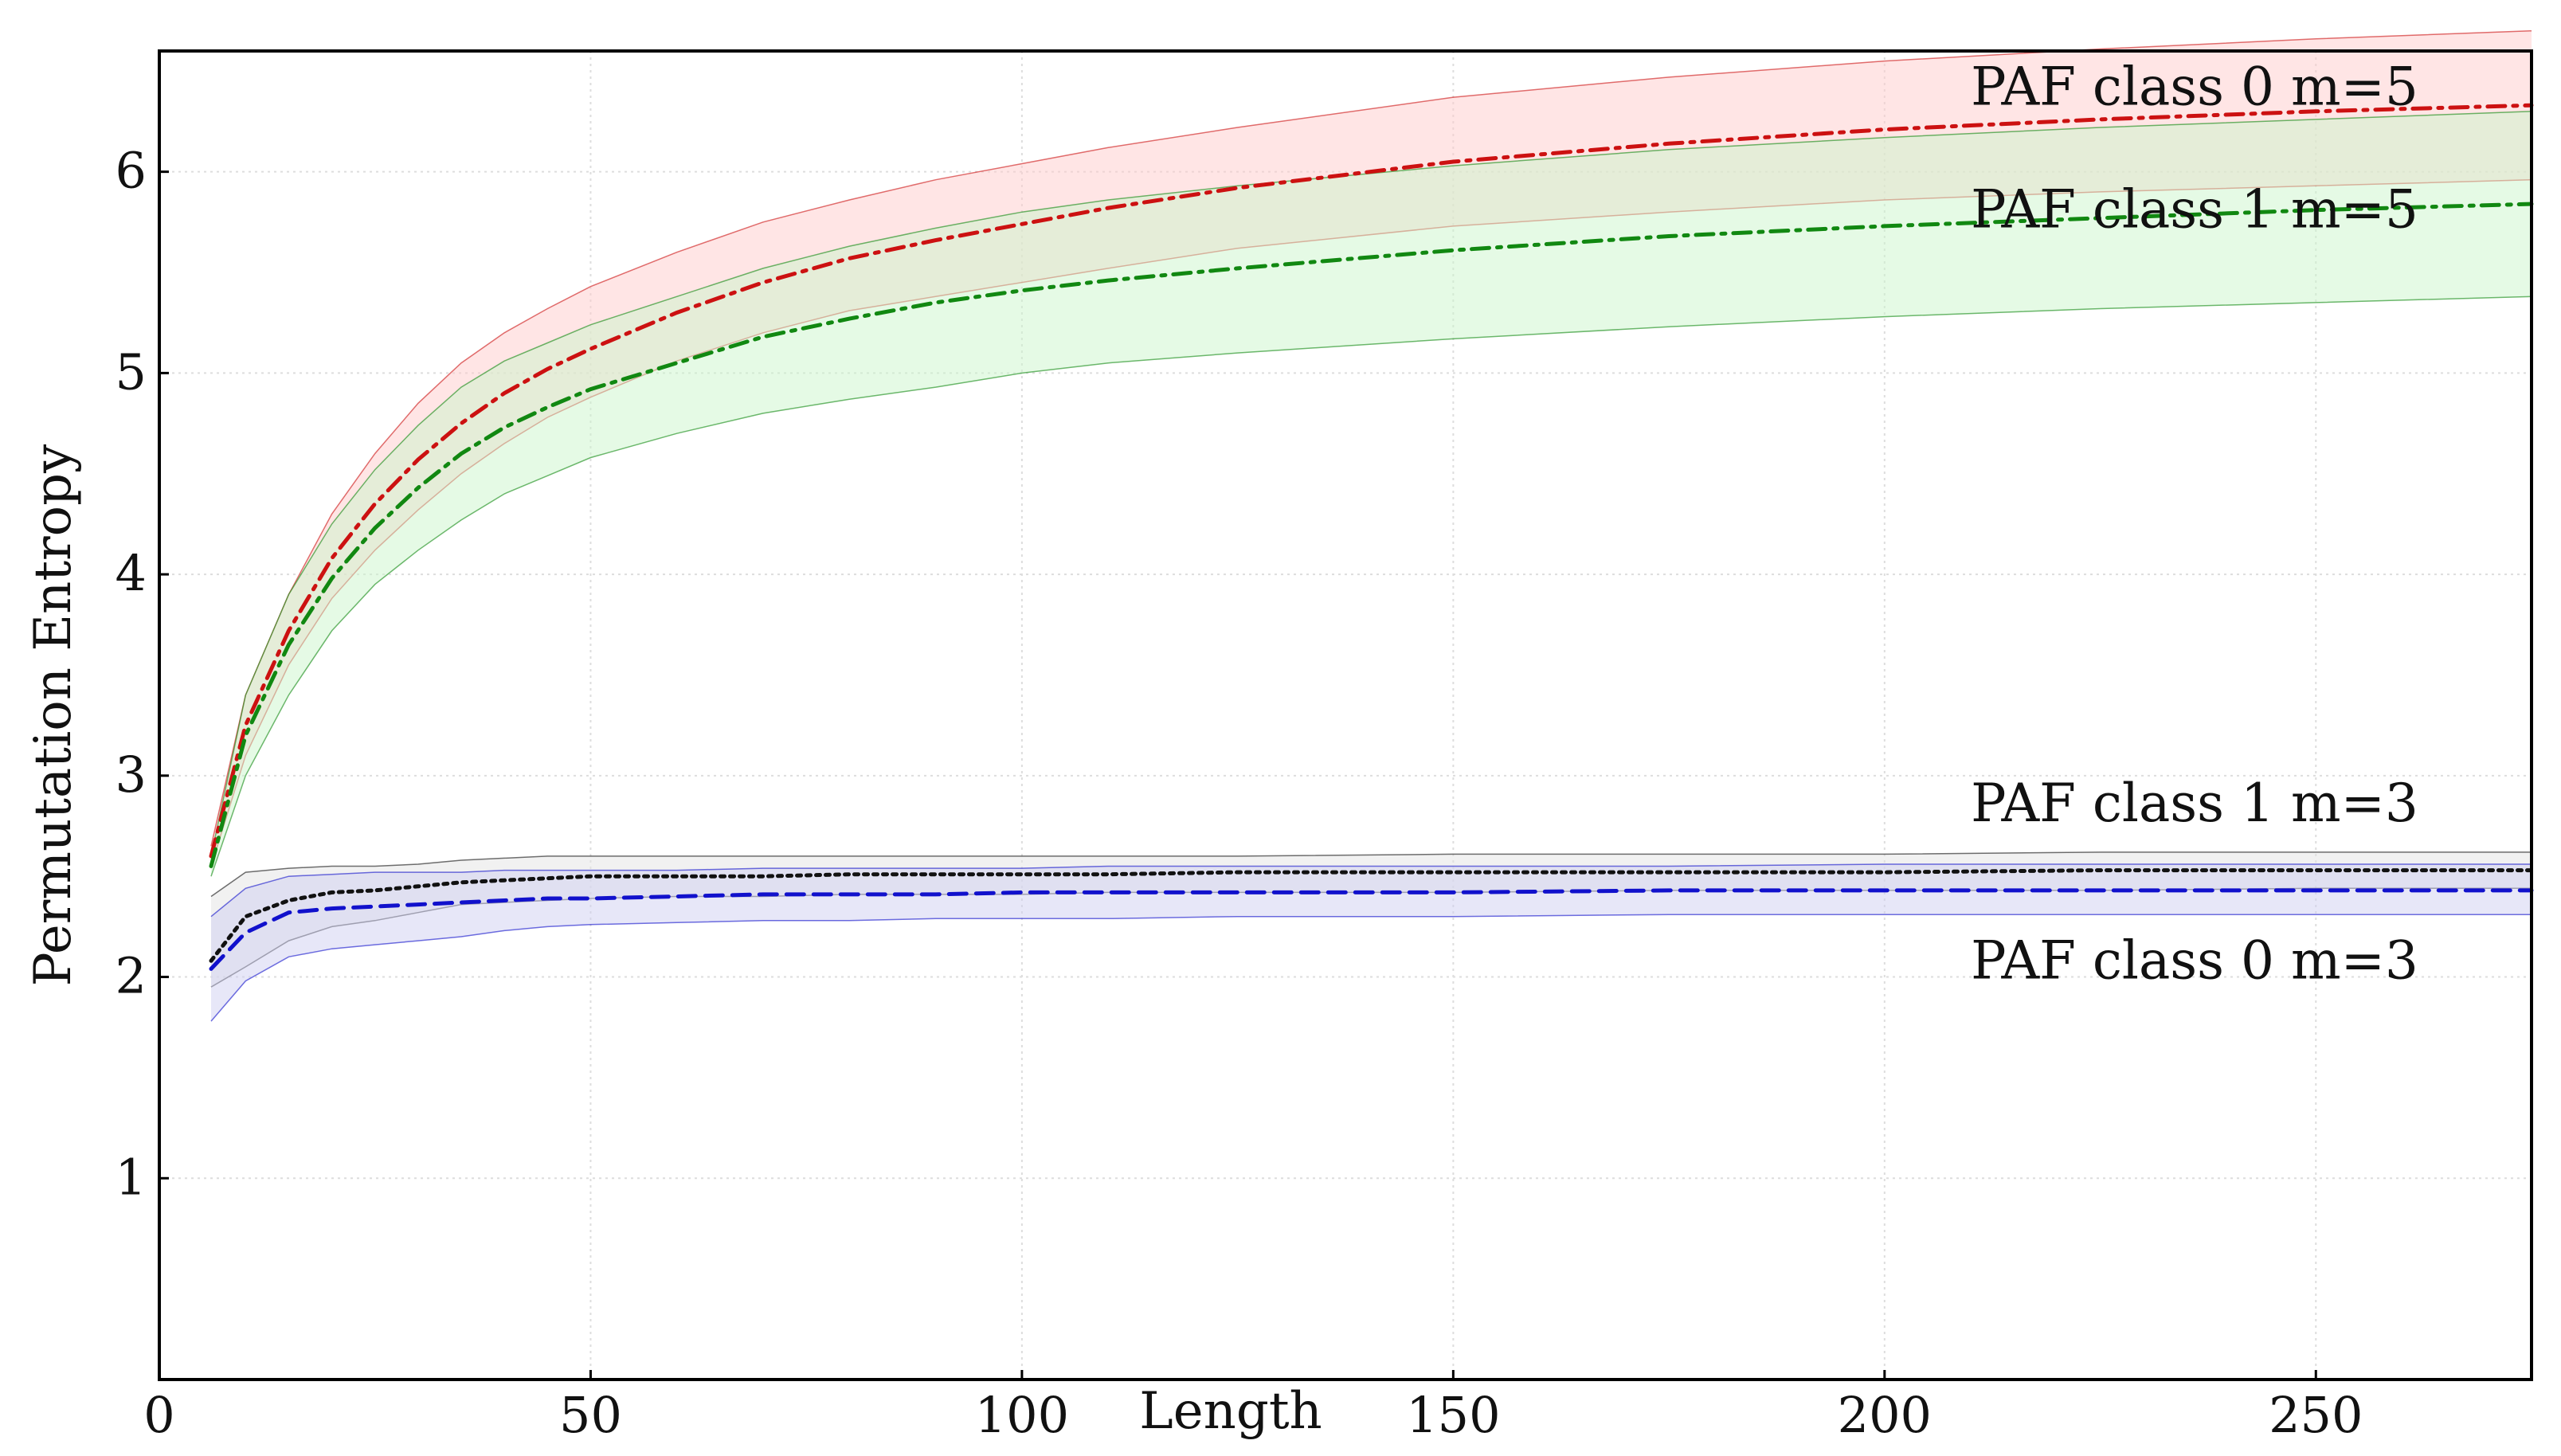 This screenshot has height=1456, width=2561. Describe the element at coordinates (2194, 86) in the screenshot. I see `series-annotation: PAF class 0 m=5` at that location.